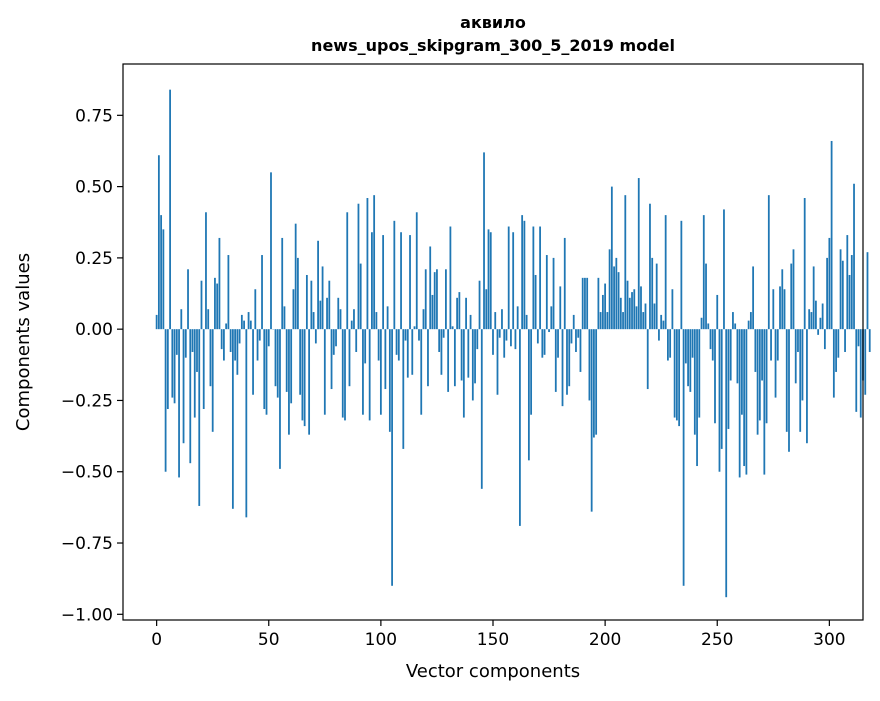 Image resolution: width=880 pixels, height=701 pixels. What do you see at coordinates (92, 365) in the screenshot?
I see `y-axis-ticks: 0.750.500.250.00−0.25−0.50−0.75−1.00` at bounding box center [92, 365].